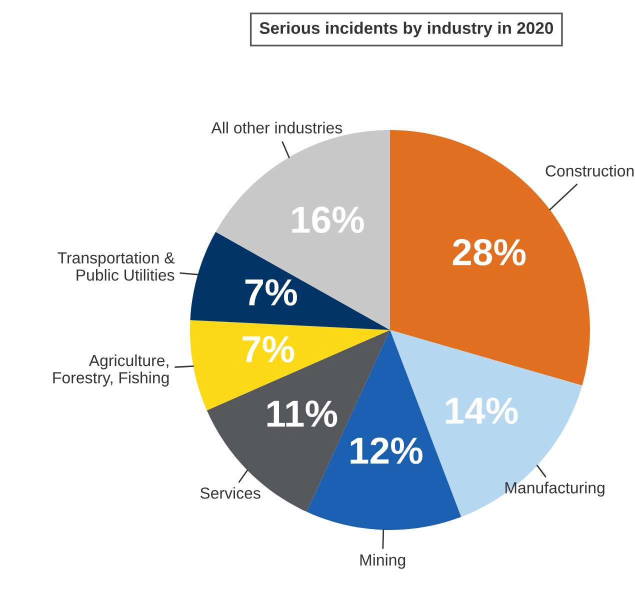 This screenshot has height=602, width=635. I want to click on slice-label: Transportation & Public Utilities, so click(116, 266).